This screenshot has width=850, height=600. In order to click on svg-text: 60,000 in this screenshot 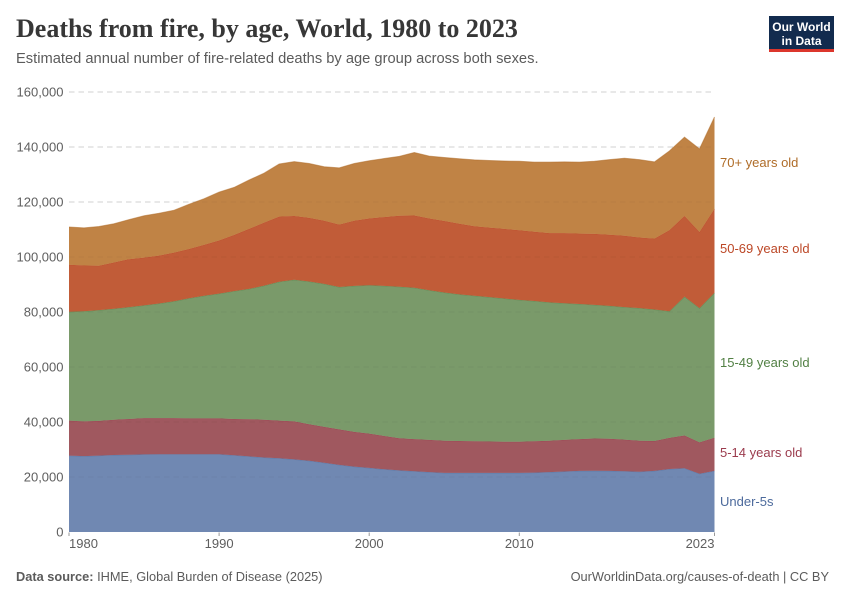, I will do `click(44, 367)`.